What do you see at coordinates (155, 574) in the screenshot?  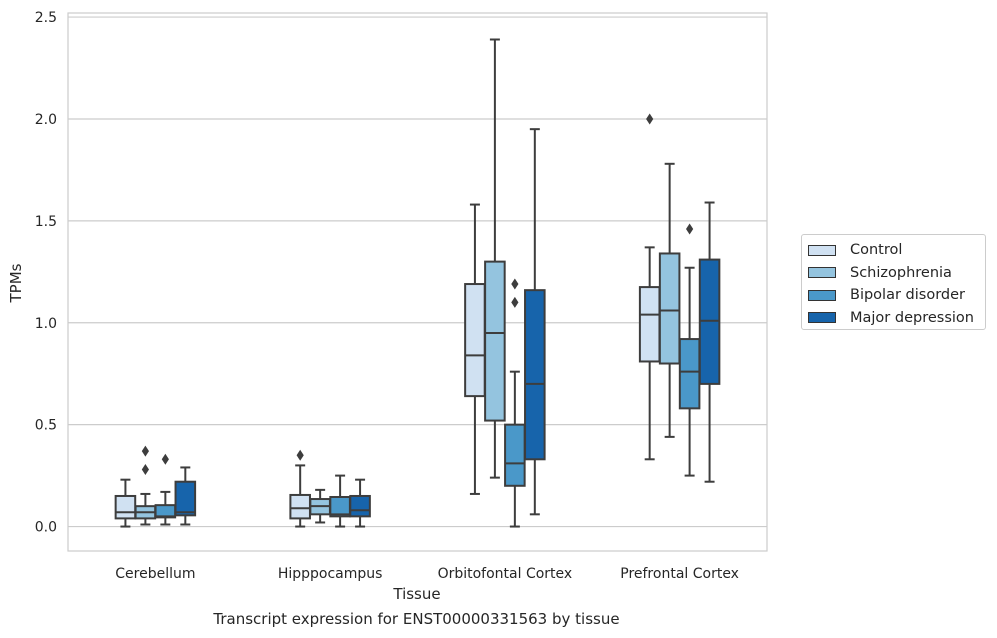 I see `x-tick-label: Cerebellum` at bounding box center [155, 574].